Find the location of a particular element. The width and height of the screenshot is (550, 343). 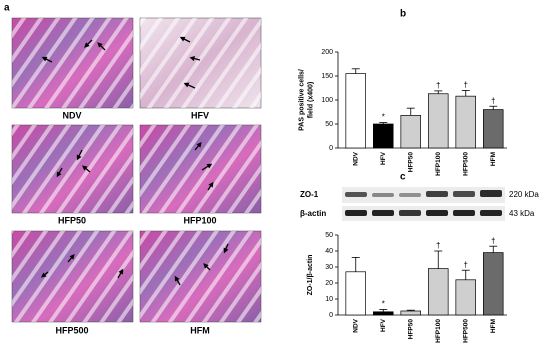

y-tick-label: 200 is located at coordinates (327, 52).